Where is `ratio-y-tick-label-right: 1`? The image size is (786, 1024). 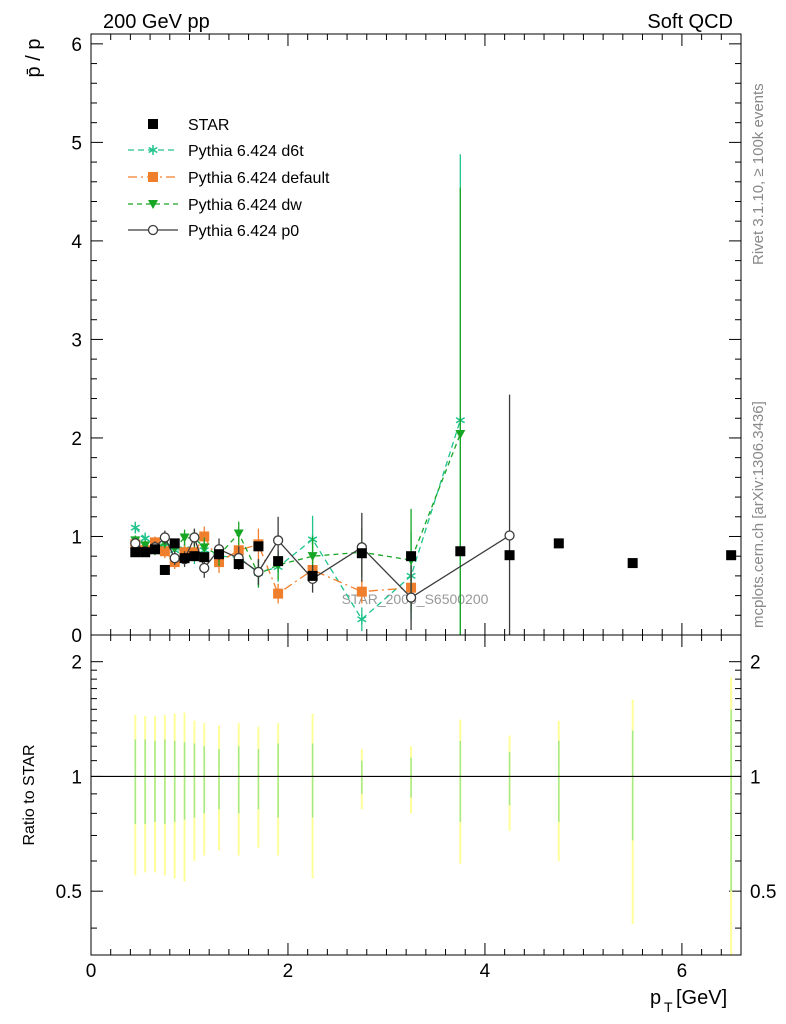 ratio-y-tick-label-right: 1 is located at coordinates (755, 777).